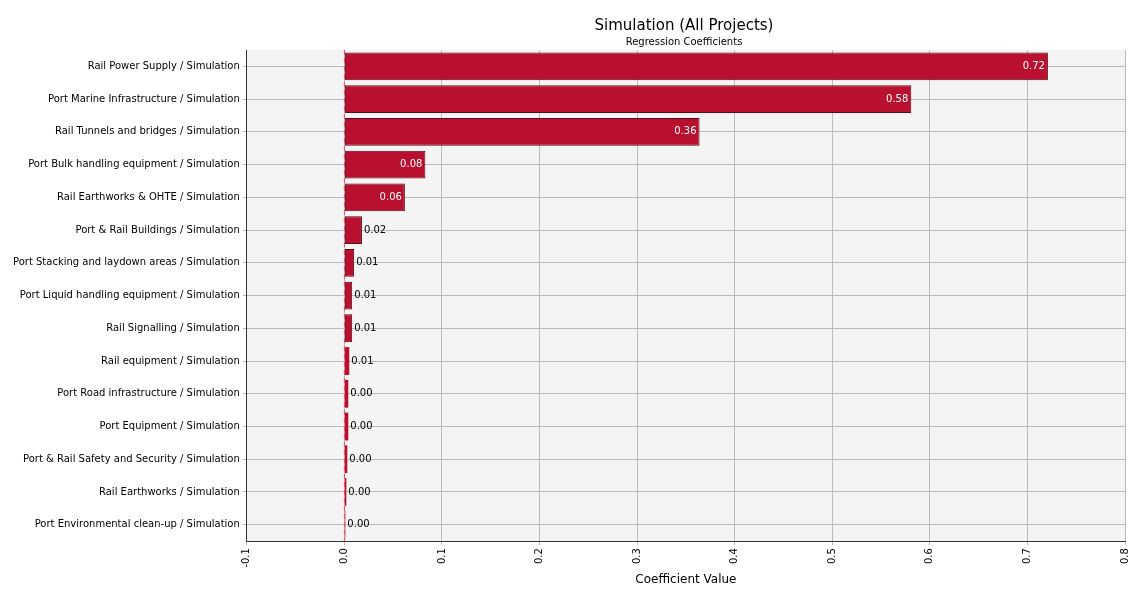 The width and height of the screenshot is (1140, 591). I want to click on x-tick-label: 0.3, so click(636, 556).